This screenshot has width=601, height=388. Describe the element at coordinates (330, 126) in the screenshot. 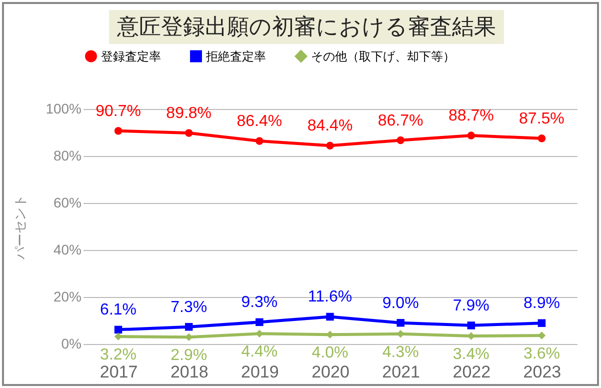

I see `data-label: 84.4%` at that location.